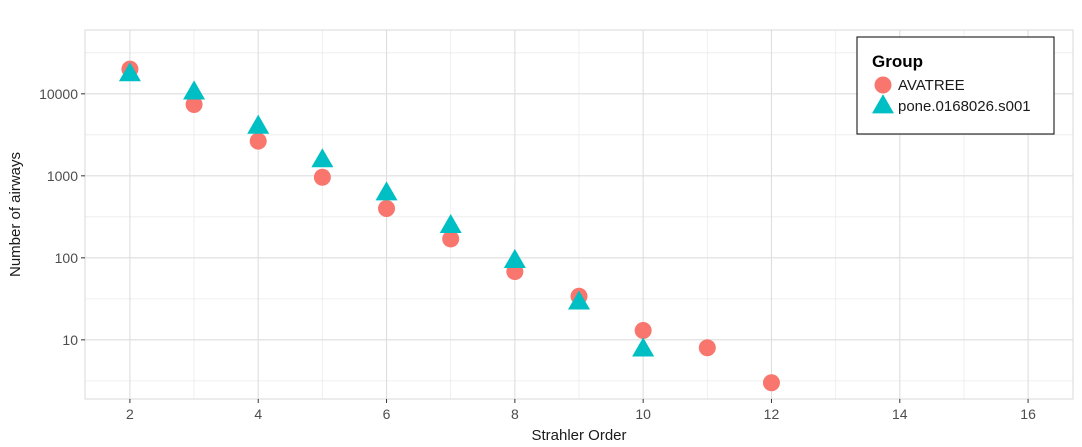 This screenshot has height=447, width=1082. I want to click on legend-item: AVATREE, so click(919, 85).